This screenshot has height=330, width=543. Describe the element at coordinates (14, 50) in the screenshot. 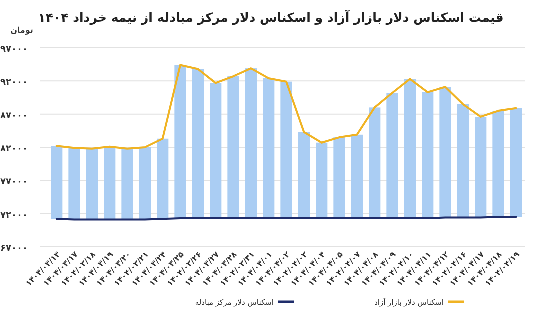

I see `y-tick-label: ۹۷۰۰۰` at that location.